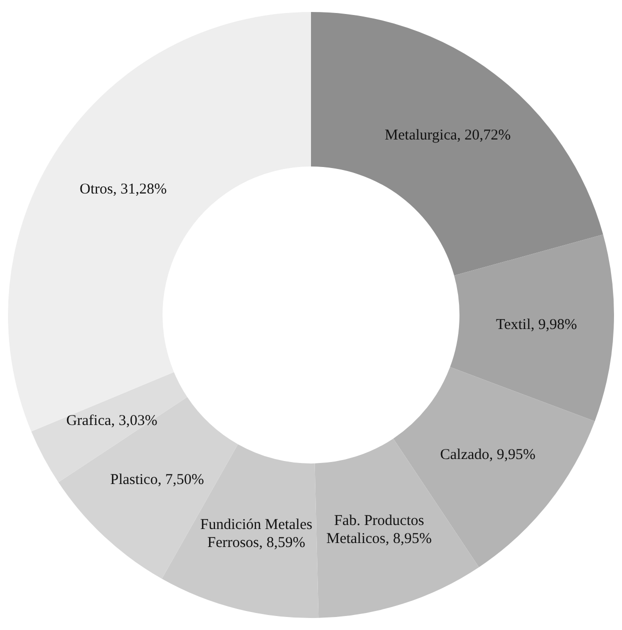 This screenshot has width=622, height=630. I want to click on slice-label: Fundición Metales Ferrosos, 8,59%, so click(256, 533).